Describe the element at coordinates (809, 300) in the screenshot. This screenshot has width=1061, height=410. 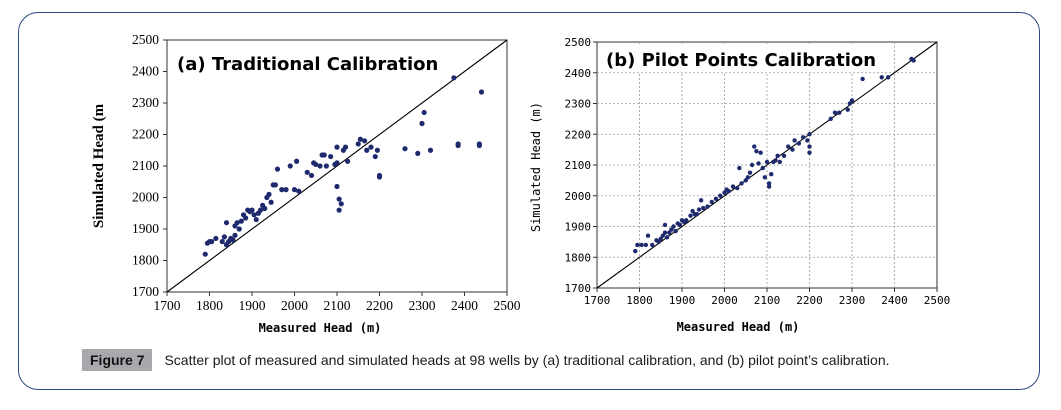
I see `panel-b-x-tick-label: 2200` at that location.